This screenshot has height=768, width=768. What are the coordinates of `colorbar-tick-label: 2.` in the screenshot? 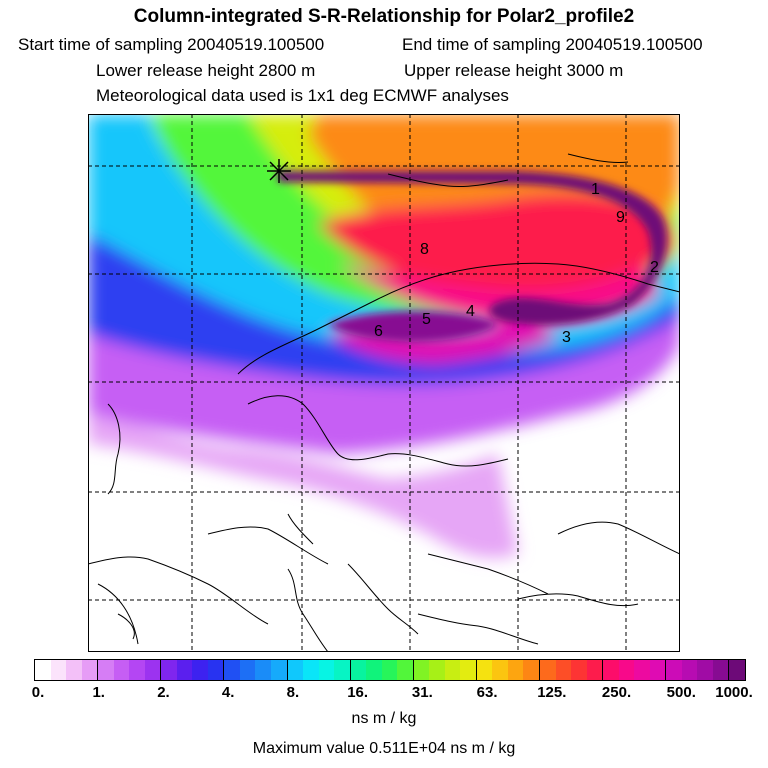 It's located at (163, 692).